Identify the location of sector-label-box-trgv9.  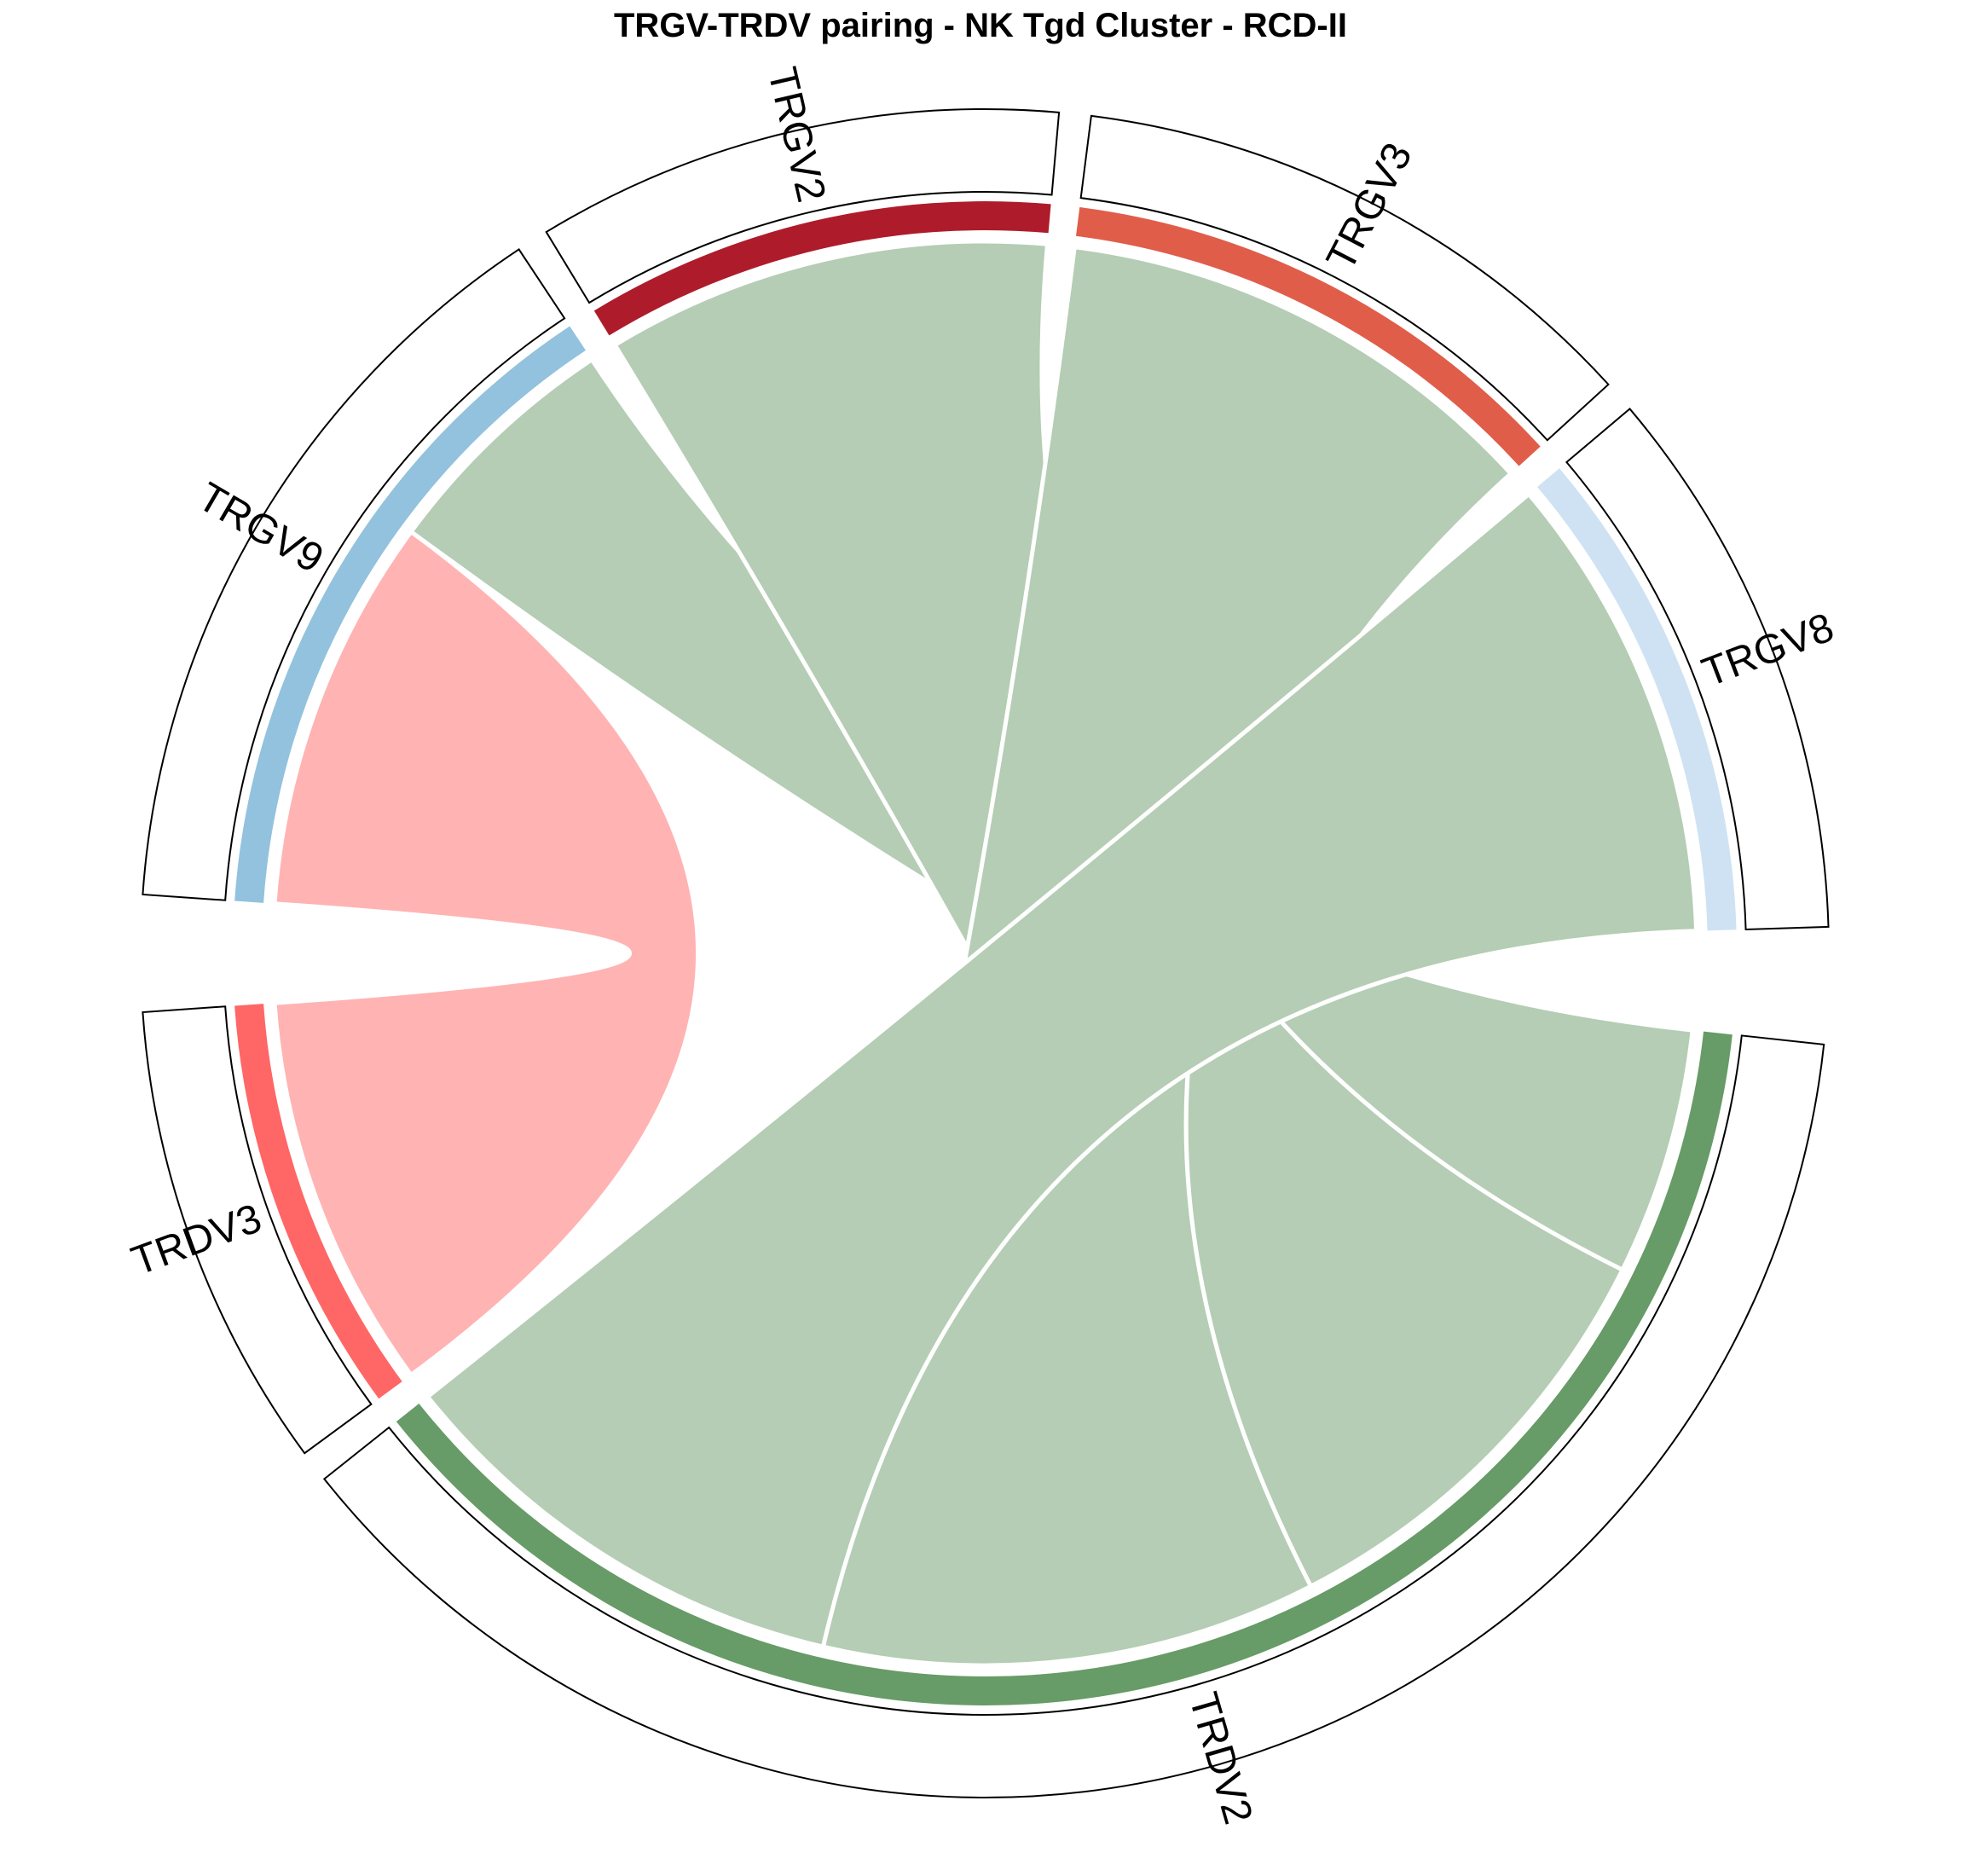
(354, 574).